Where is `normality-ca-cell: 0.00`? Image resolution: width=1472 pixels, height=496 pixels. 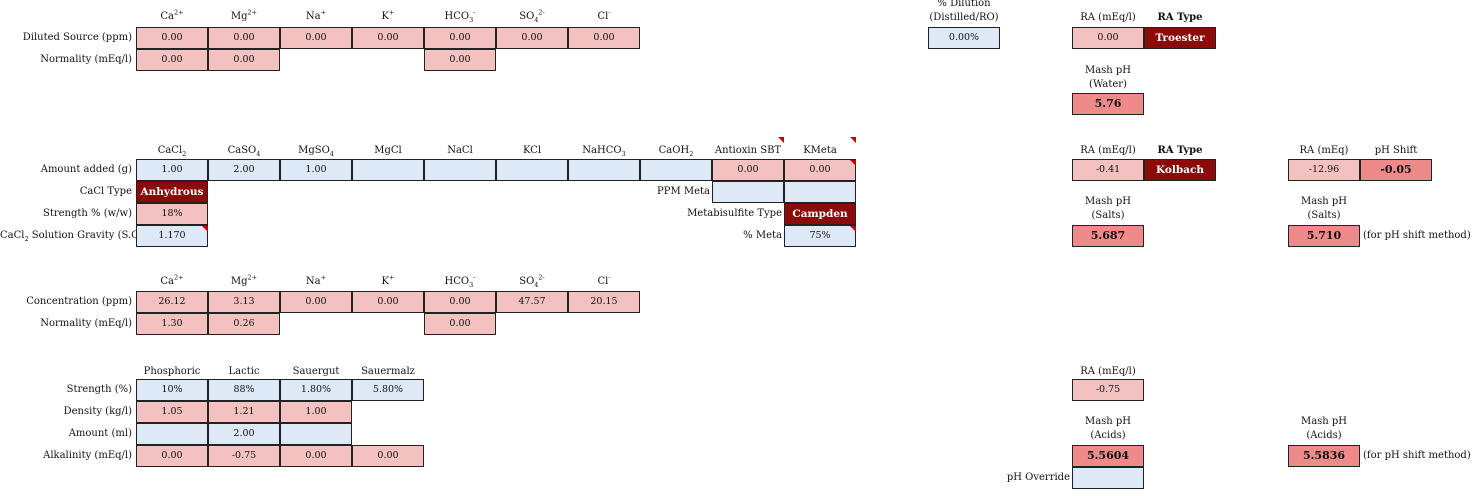 normality-ca-cell: 0.00 is located at coordinates (172, 60).